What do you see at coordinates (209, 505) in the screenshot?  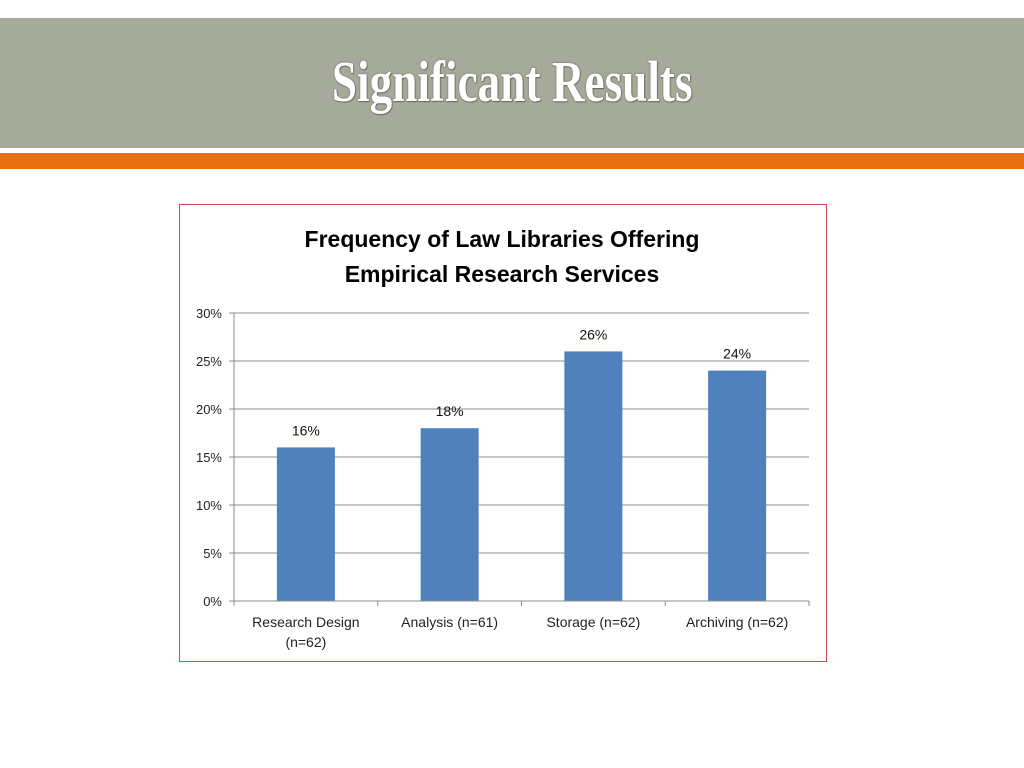 I see `y-tick-label: 10%` at bounding box center [209, 505].